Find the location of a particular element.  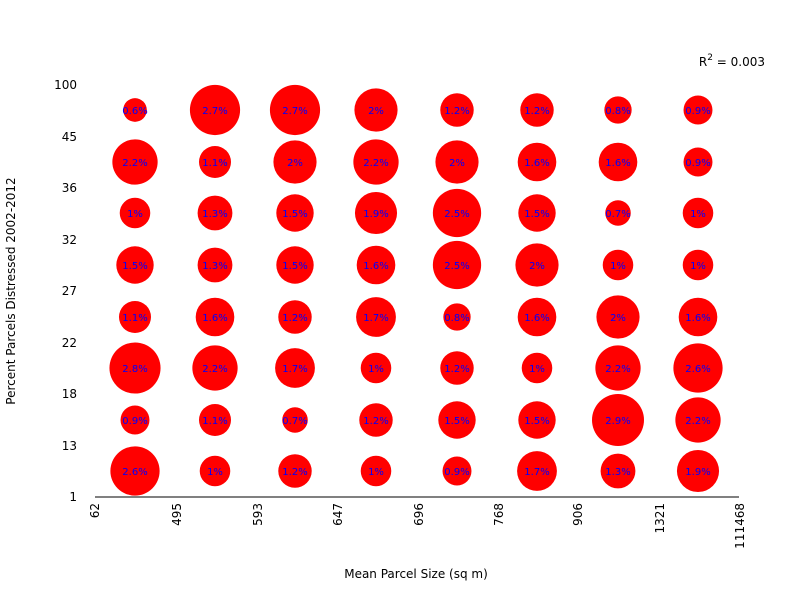

x-tick-label: 768 is located at coordinates (499, 514).